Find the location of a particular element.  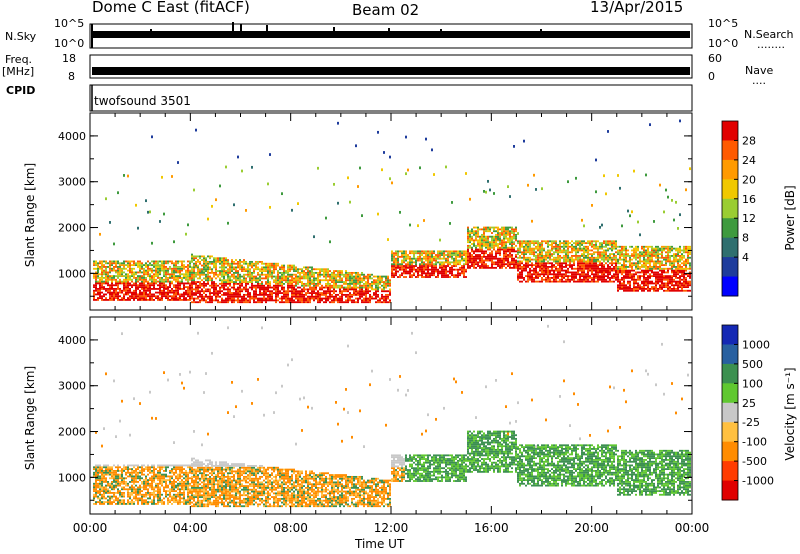

nsky-tick-bottom: 10^0 is located at coordinates (69, 43).